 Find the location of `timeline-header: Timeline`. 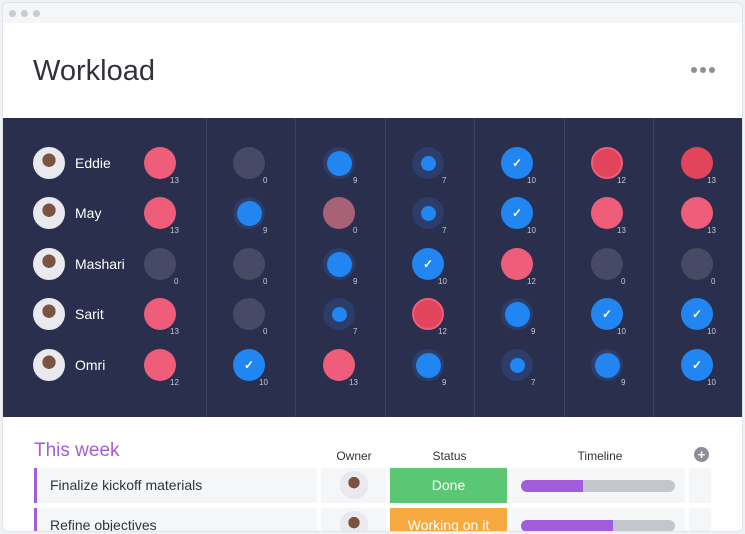

timeline-header: Timeline is located at coordinates (600, 456).